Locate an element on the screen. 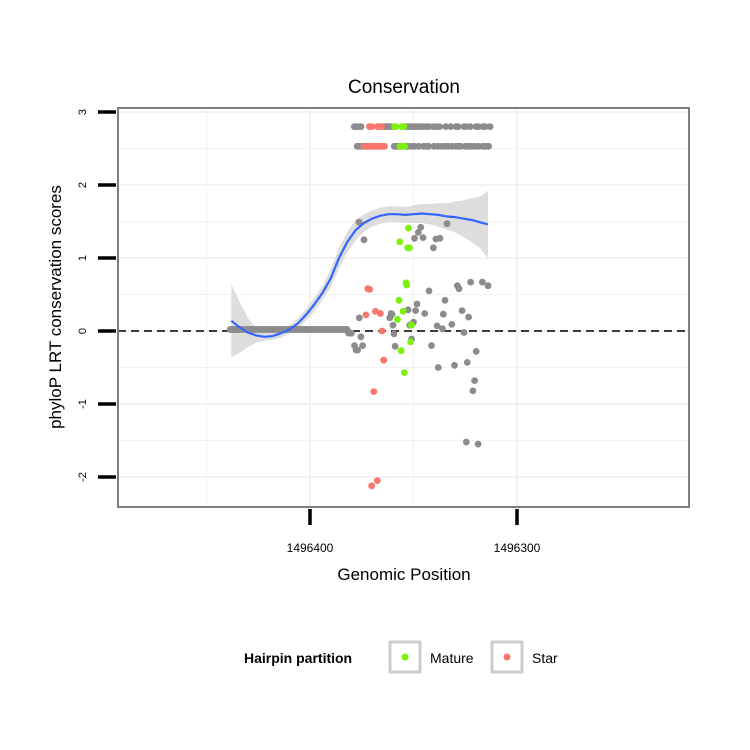 Image resolution: width=750 pixels, height=750 pixels. series-star is located at coordinates (374, 306).